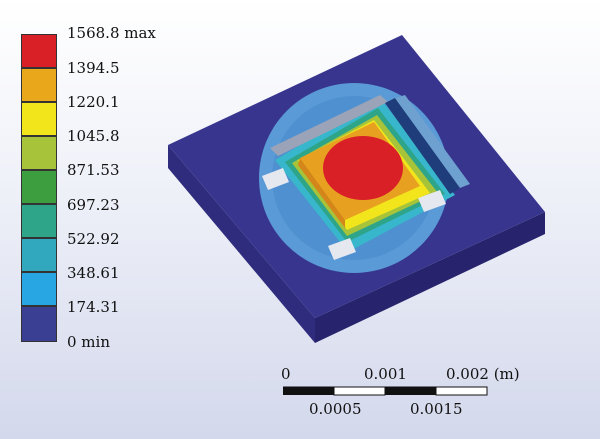 Image resolution: width=600 pixels, height=439 pixels. I want to click on frame-post-right, so click(432, 201).